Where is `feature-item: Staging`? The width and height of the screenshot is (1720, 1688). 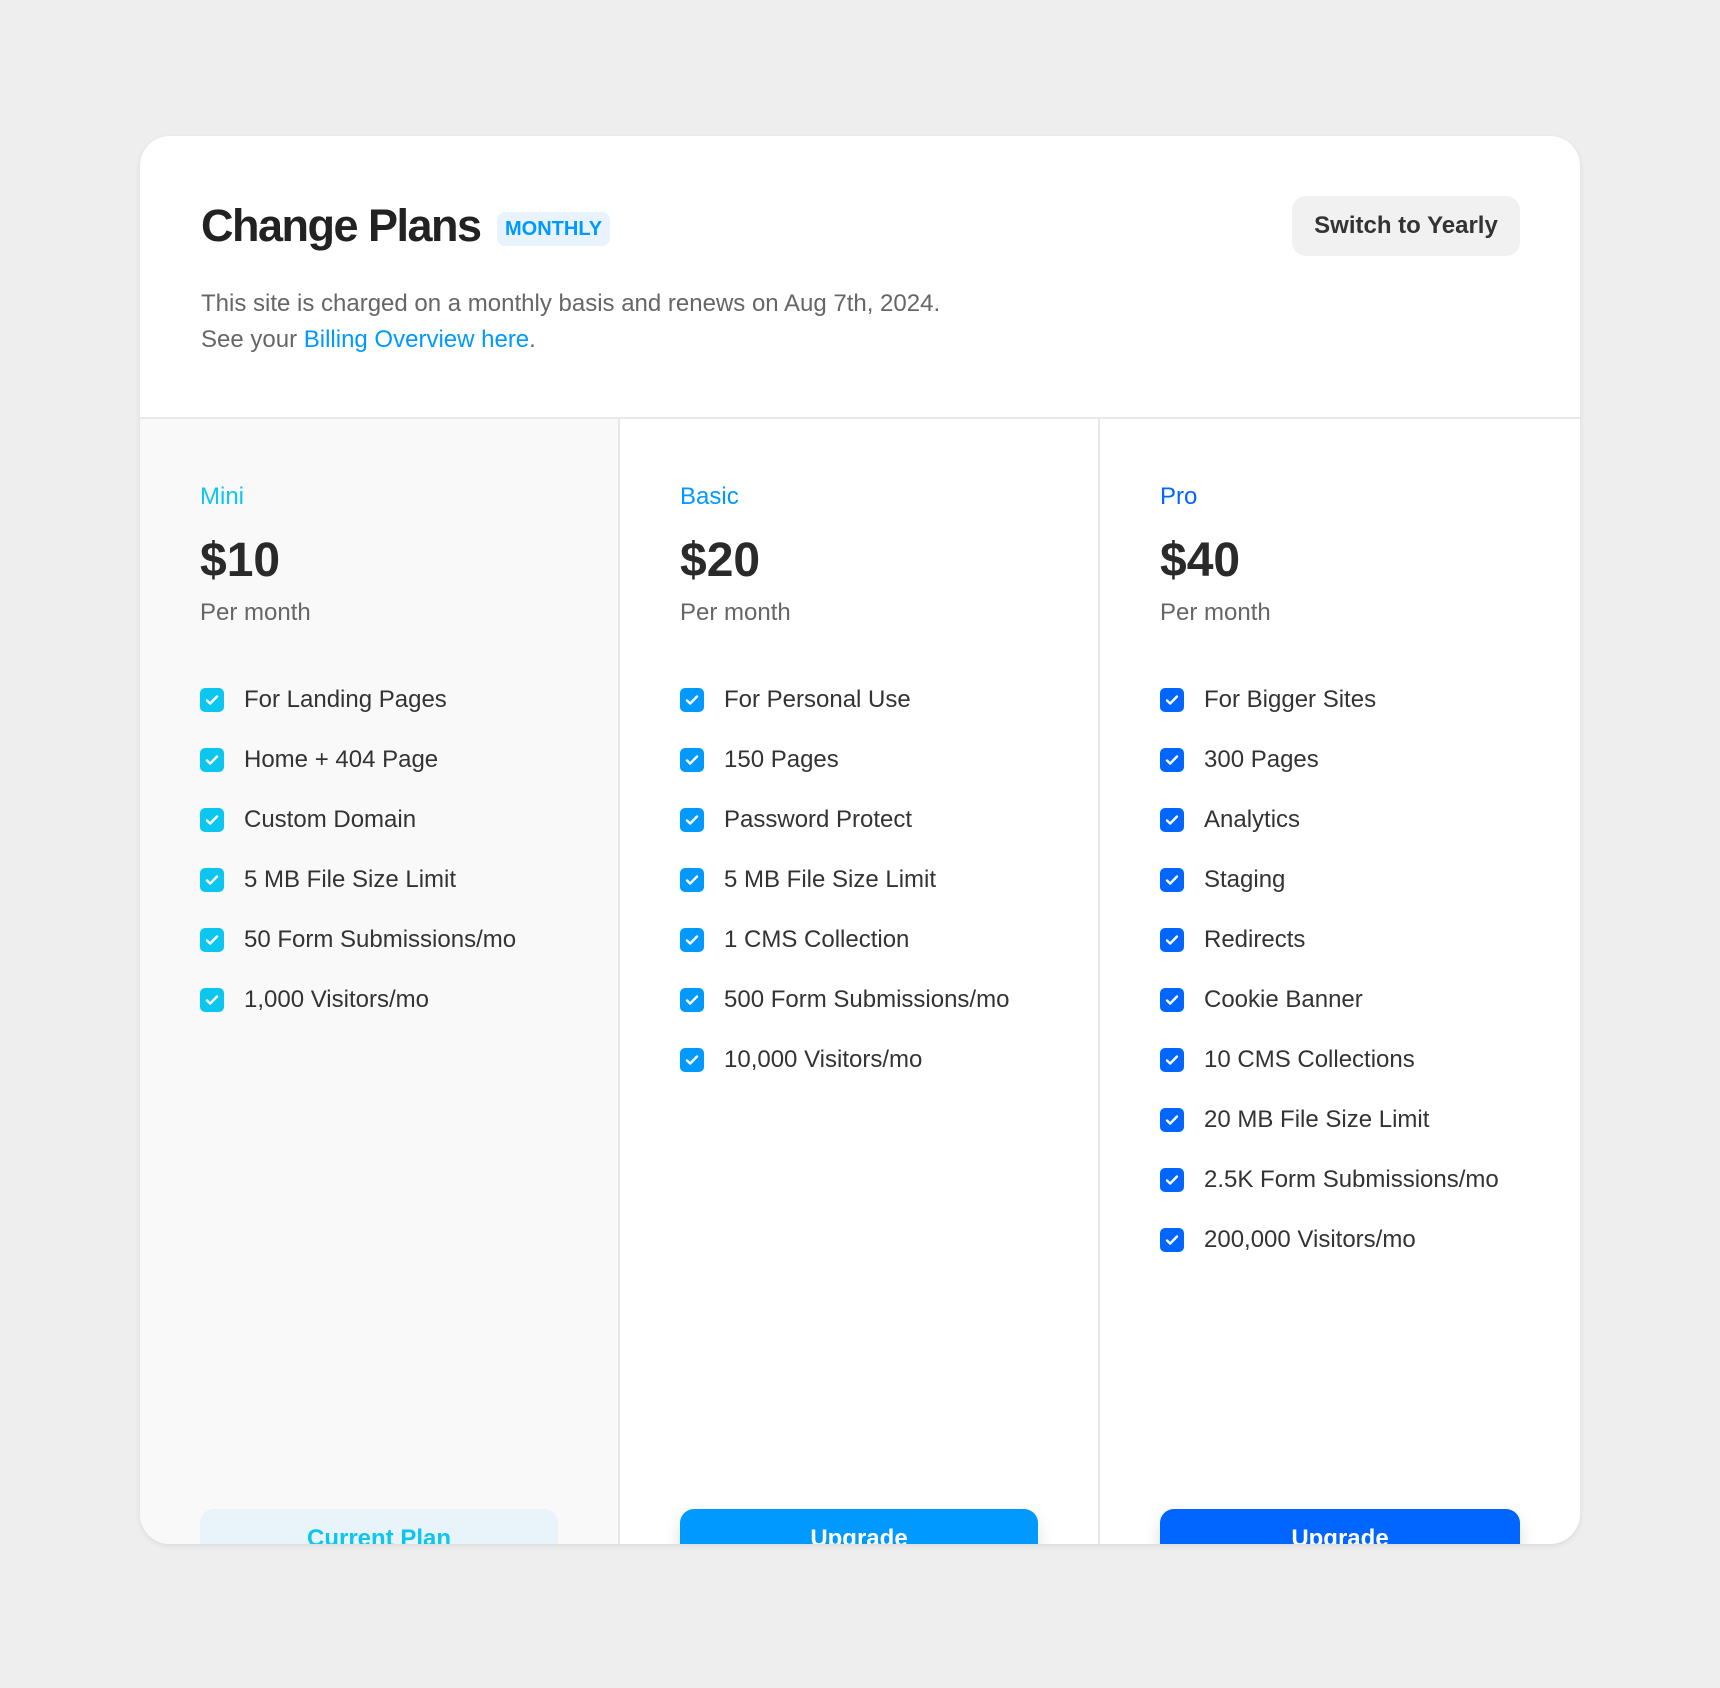 feature-item: Staging is located at coordinates (1329, 896).